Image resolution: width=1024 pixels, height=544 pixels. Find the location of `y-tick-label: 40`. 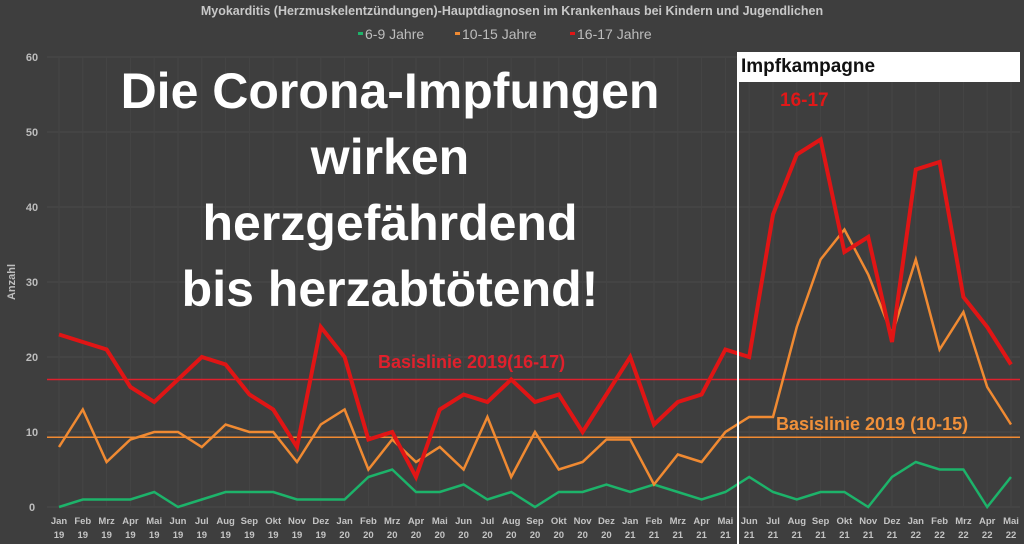

y-tick-label: 40 is located at coordinates (32, 208).